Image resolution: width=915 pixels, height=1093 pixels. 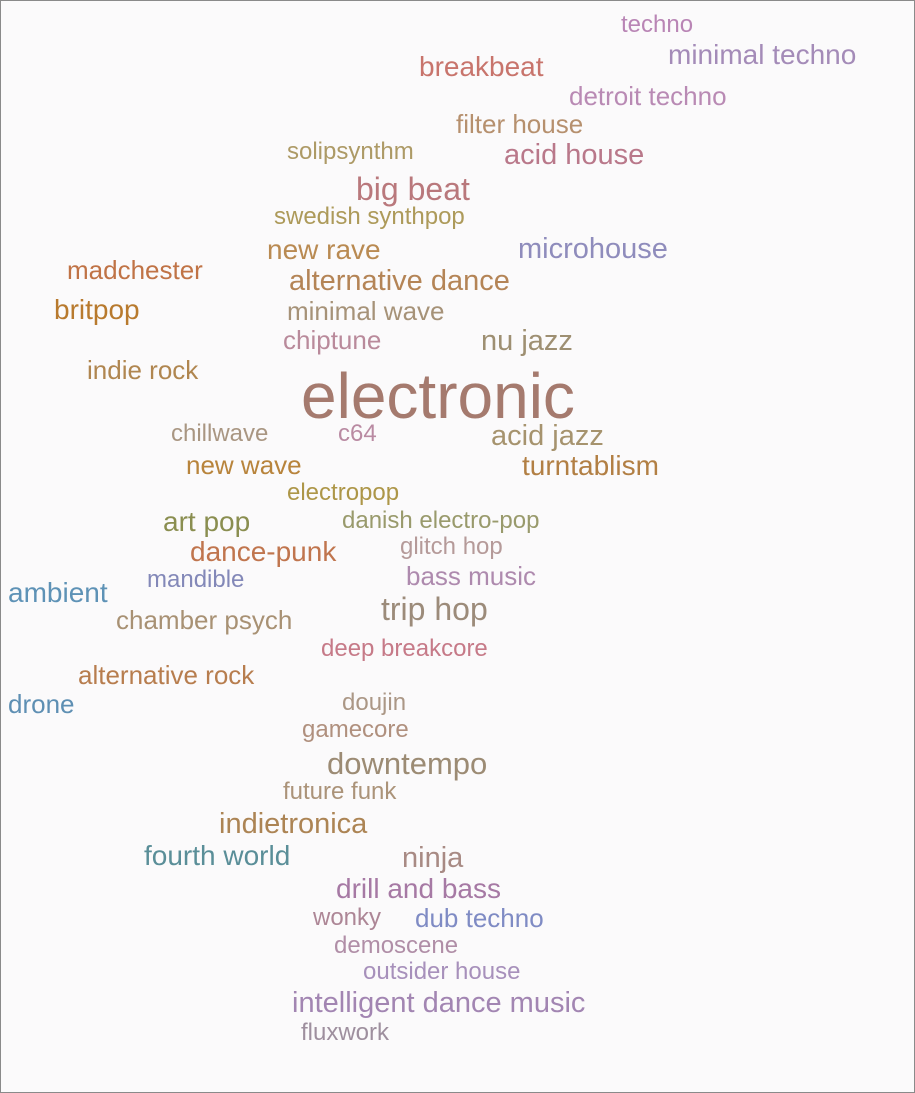 I want to click on word-new-rave: new rave, so click(x=324, y=249).